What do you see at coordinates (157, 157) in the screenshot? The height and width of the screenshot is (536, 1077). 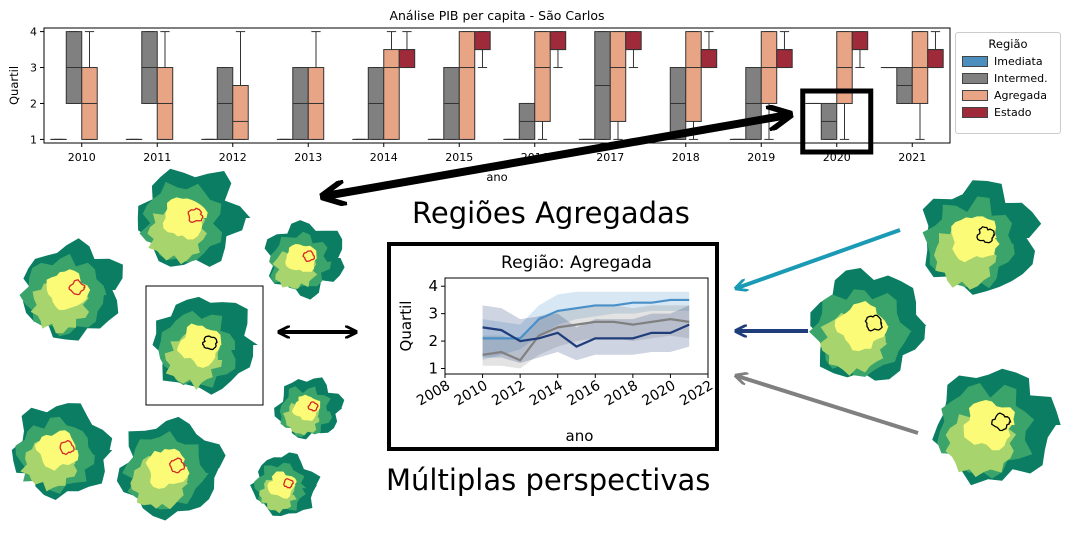 I see `x-tick-label: 2011` at bounding box center [157, 157].